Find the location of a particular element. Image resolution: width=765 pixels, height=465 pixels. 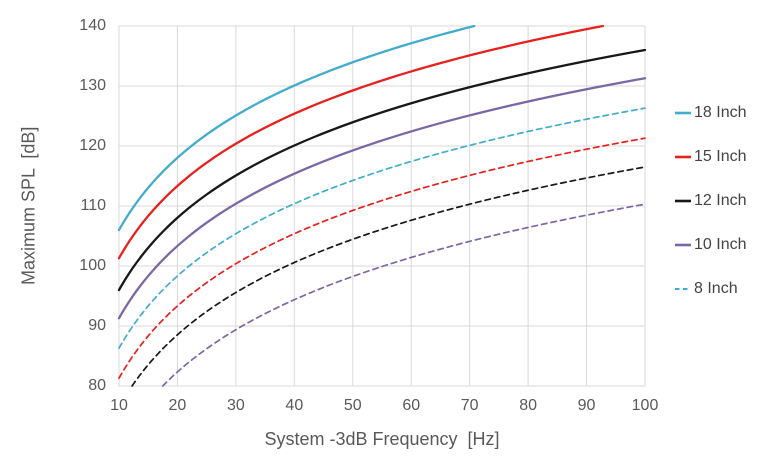

legend-entry-12-inch: 12 Inch is located at coordinates (710, 201).